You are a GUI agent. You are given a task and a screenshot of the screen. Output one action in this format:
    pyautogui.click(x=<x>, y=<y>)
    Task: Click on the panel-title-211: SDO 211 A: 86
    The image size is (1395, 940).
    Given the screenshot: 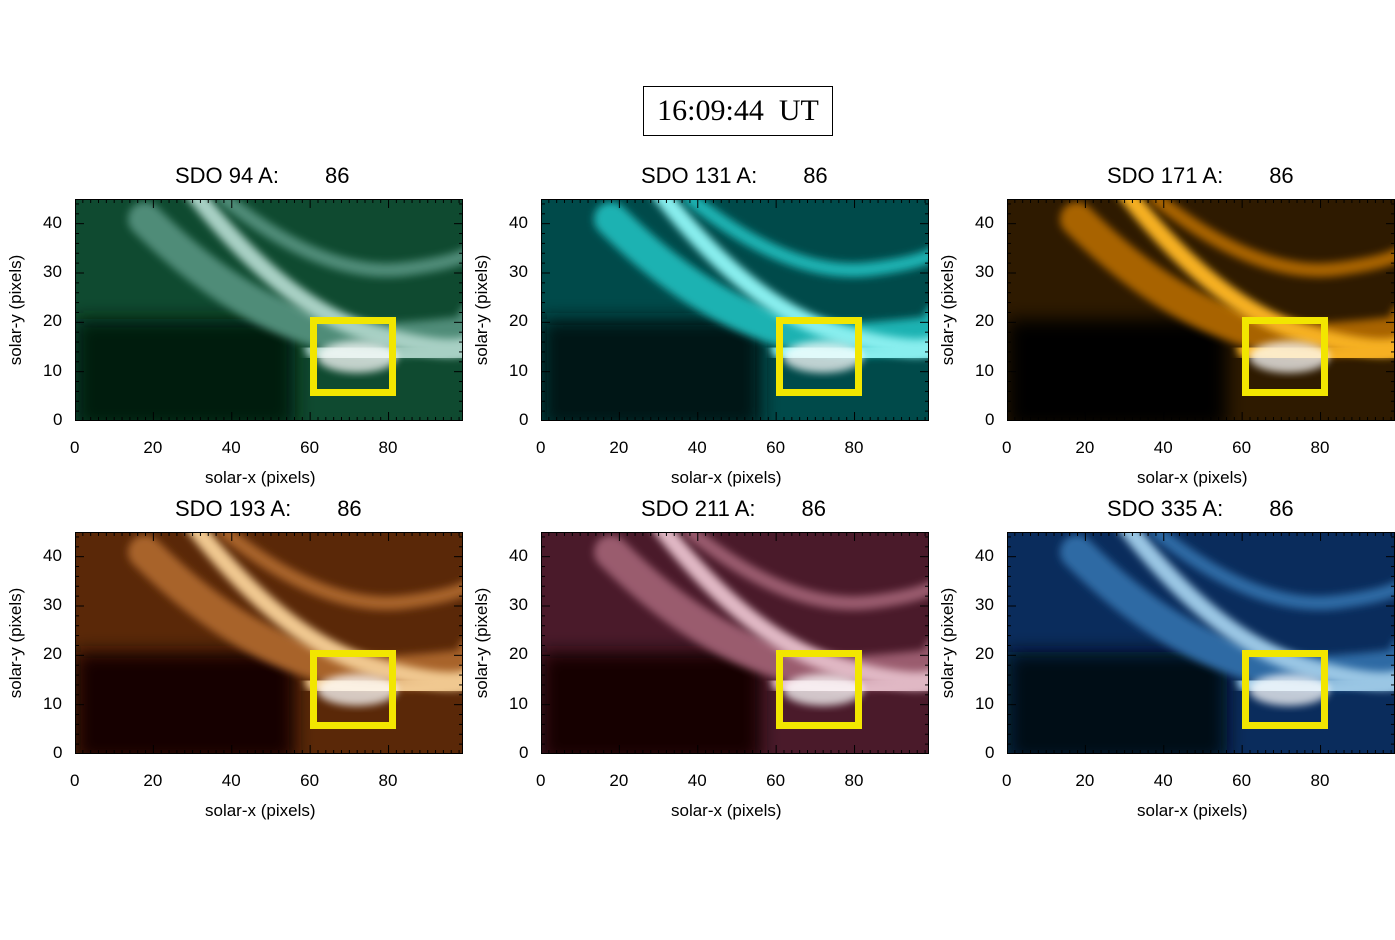 What is the action you would take?
    pyautogui.click(x=733, y=509)
    